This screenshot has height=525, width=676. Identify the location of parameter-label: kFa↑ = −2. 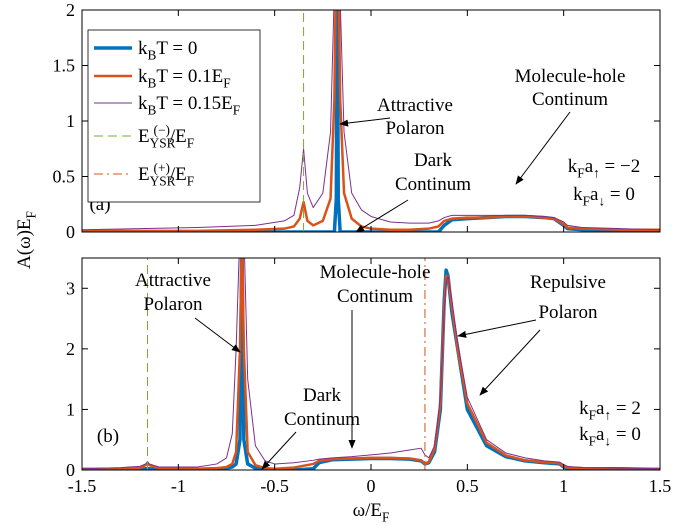
(604, 168).